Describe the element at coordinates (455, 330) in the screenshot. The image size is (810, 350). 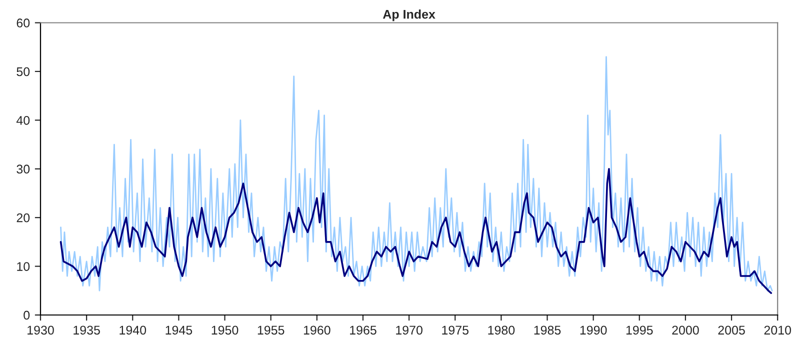
I see `x-tick-label: 1975` at that location.